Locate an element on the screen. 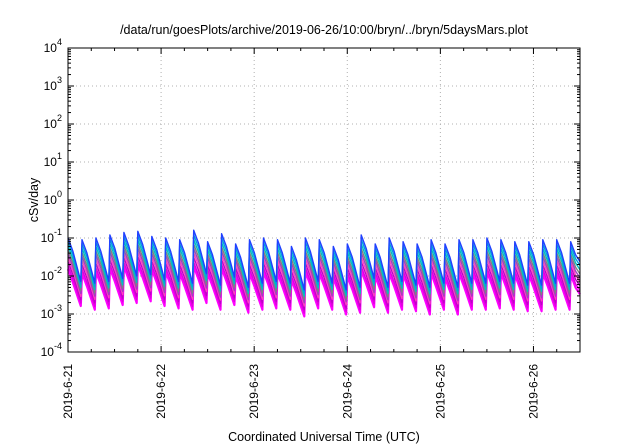 The width and height of the screenshot is (640, 448). x-tick-label: 2019-6-24 is located at coordinates (347, 391).